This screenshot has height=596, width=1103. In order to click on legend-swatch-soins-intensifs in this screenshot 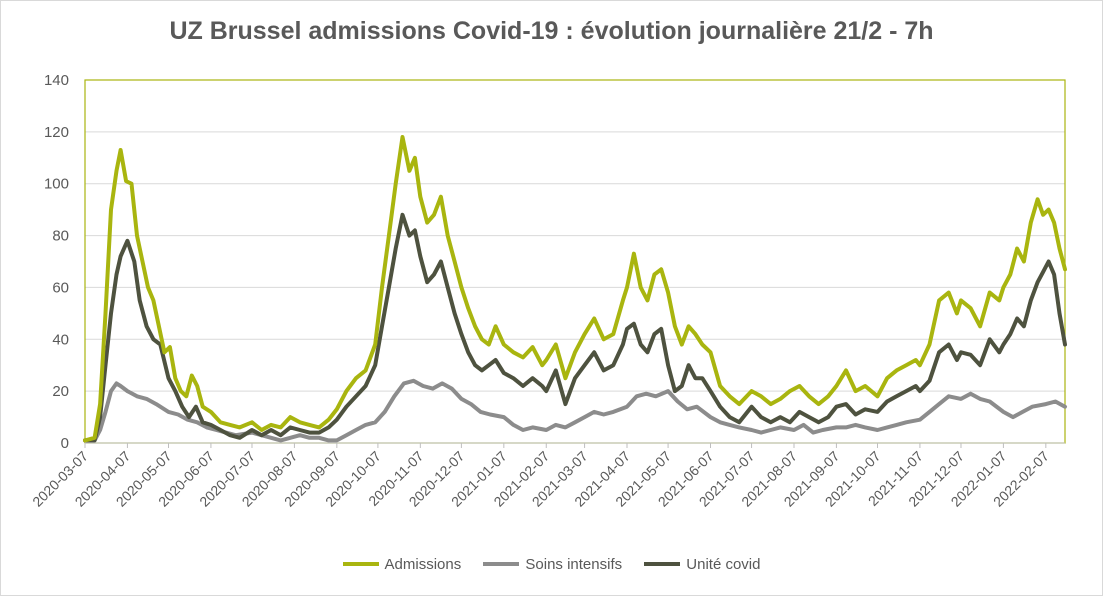, I will do `click(501, 564)`.